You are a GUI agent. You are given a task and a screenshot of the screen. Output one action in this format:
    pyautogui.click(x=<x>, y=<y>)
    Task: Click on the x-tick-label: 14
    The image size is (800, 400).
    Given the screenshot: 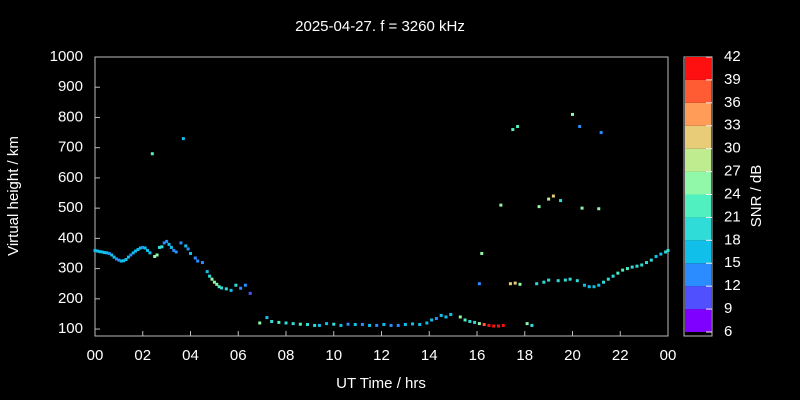 What is the action you would take?
    pyautogui.click(x=429, y=355)
    